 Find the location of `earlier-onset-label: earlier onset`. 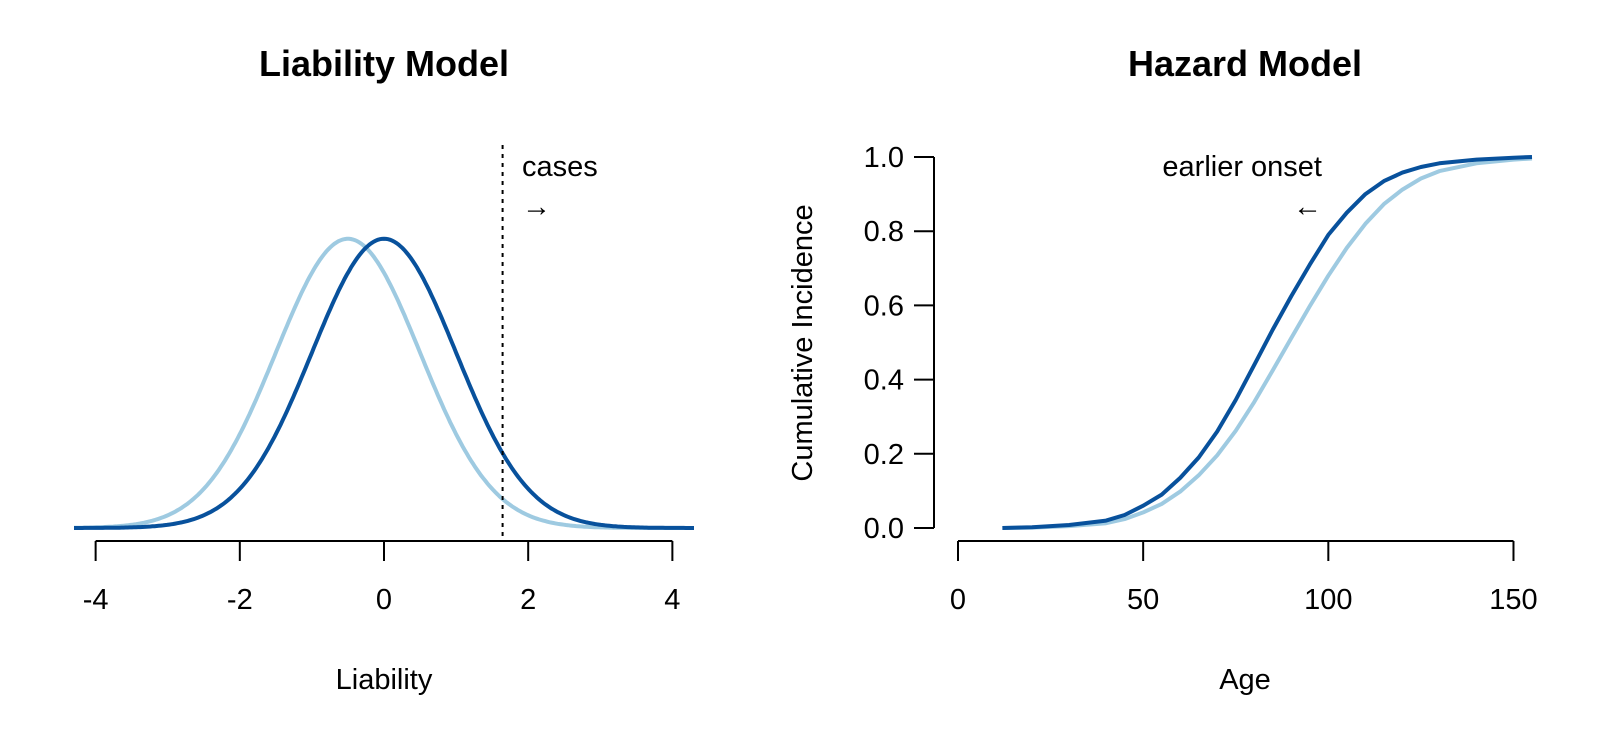

earlier-onset-label: earlier onset is located at coordinates (1242, 167).